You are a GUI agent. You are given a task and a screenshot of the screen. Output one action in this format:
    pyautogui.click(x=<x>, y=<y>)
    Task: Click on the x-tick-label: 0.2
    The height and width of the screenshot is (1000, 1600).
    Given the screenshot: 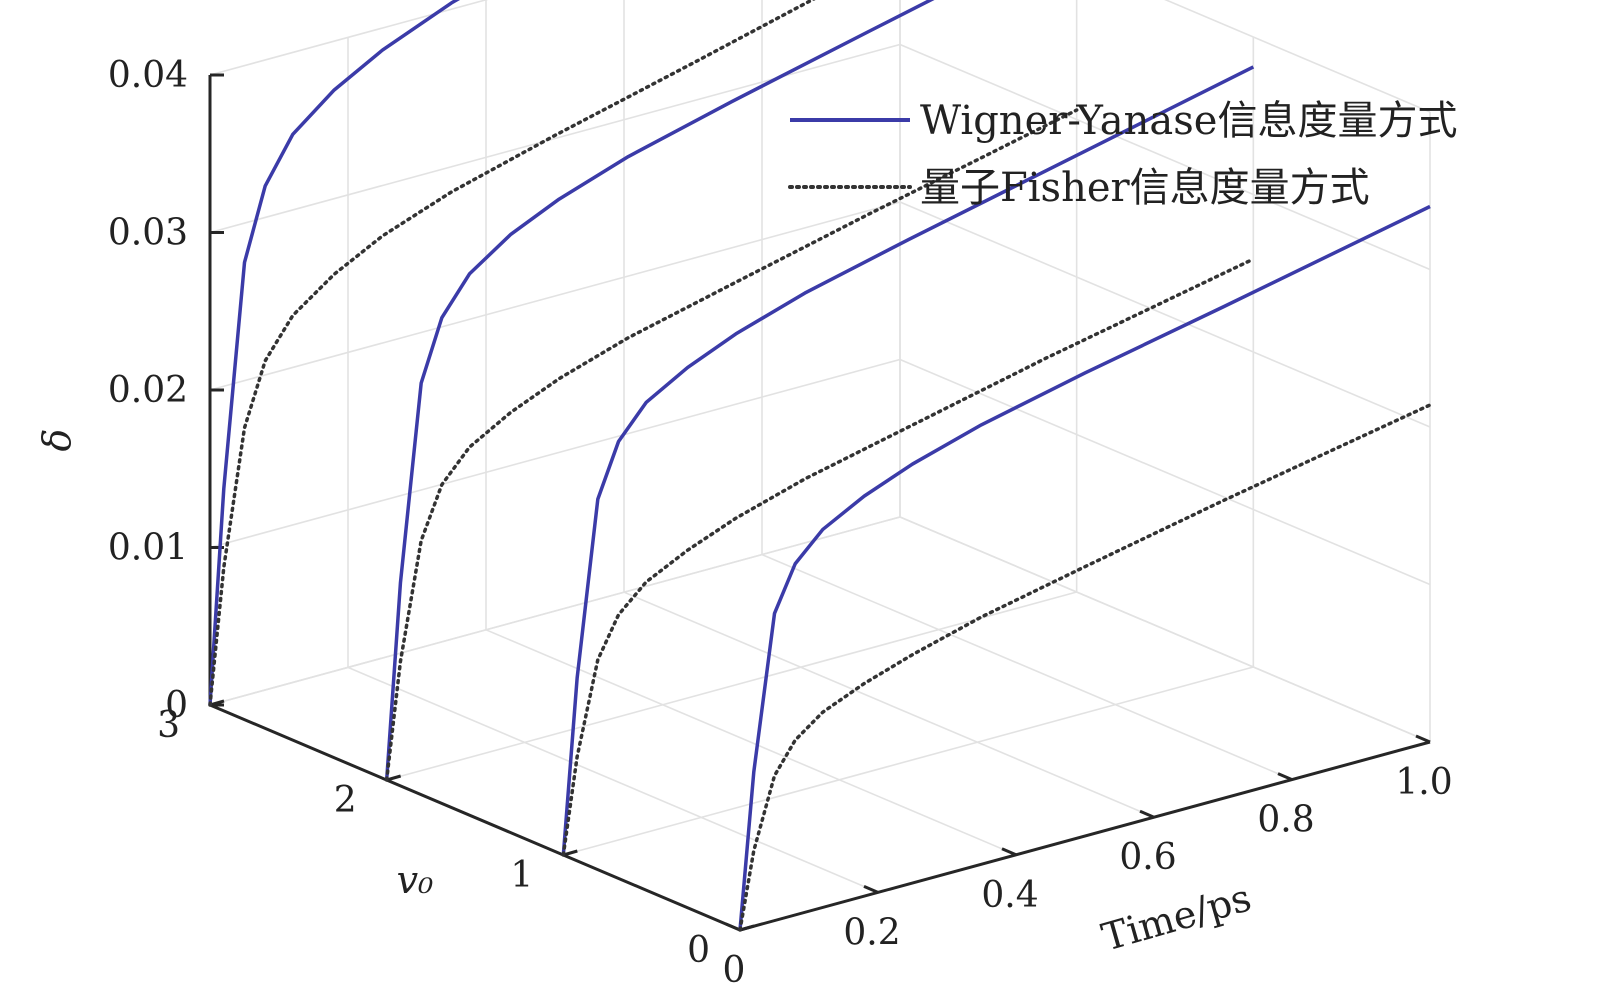 What is the action you would take?
    pyautogui.click(x=871, y=932)
    